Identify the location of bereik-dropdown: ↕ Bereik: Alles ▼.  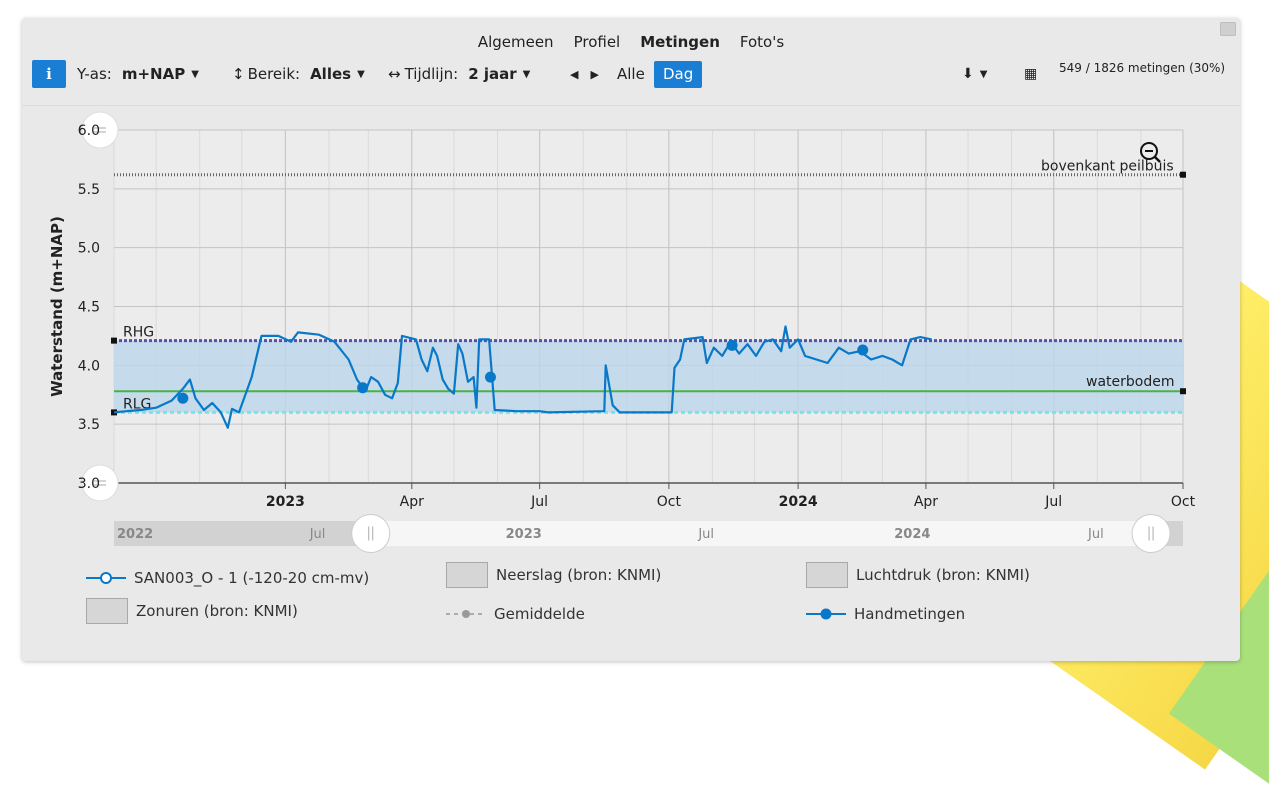
(298, 74).